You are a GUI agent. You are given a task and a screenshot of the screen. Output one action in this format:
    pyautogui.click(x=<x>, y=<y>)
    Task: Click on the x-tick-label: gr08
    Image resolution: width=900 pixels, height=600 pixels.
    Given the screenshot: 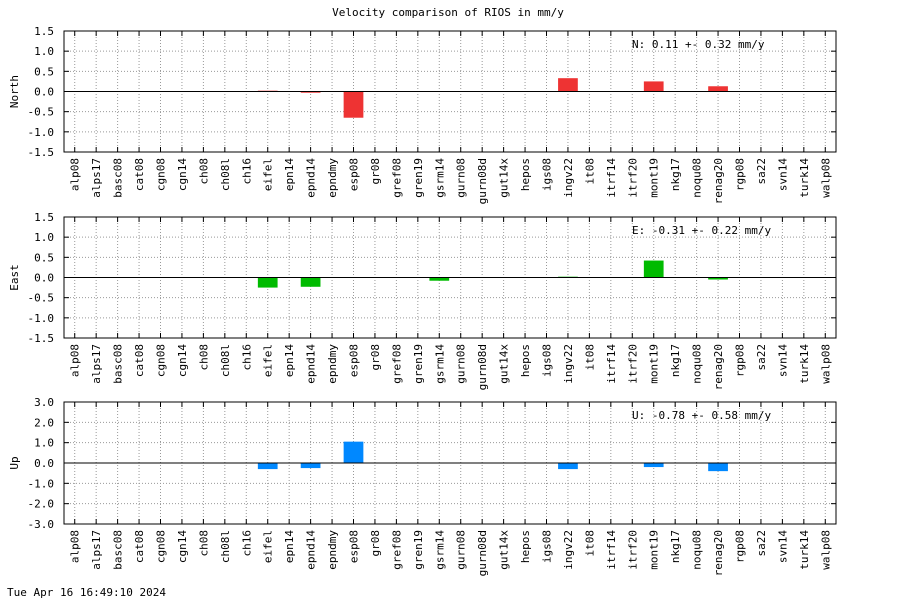 What is the action you would take?
    pyautogui.click(x=375, y=357)
    